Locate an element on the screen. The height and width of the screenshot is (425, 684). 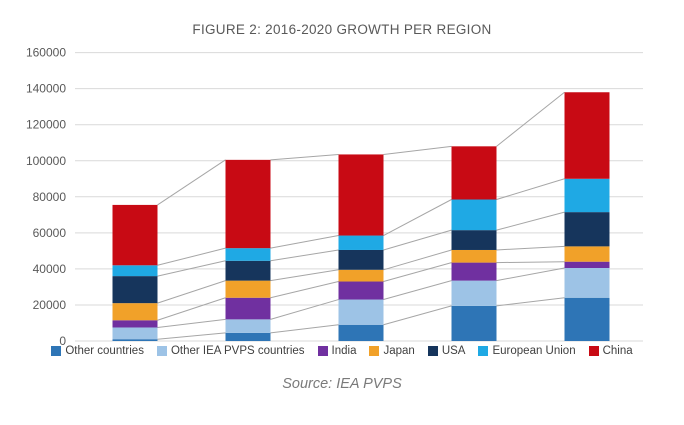
bar-segment-2017-other-countries is located at coordinates (248, 336).